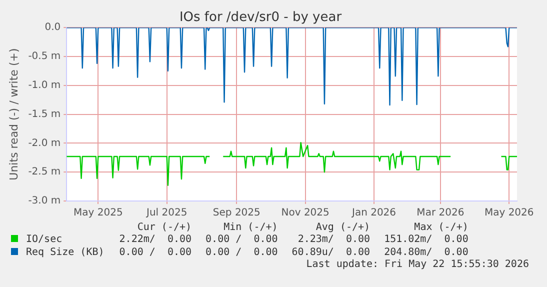 Image resolution: width=547 pixels, height=287 pixels. Describe the element at coordinates (98, 213) in the screenshot. I see `x-tick-label: May 2025` at that location.